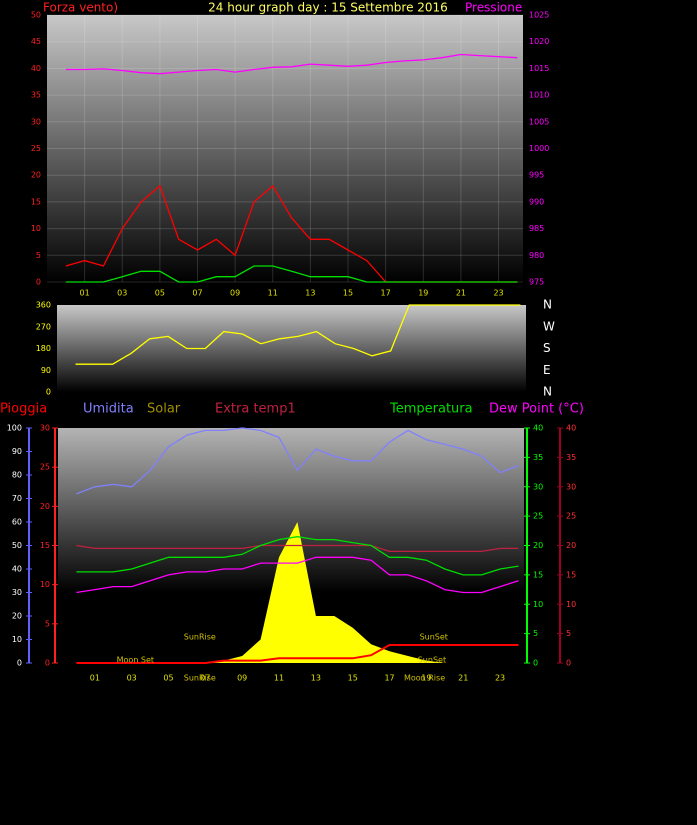  I want to click on legend-label: Solar, so click(164, 409).